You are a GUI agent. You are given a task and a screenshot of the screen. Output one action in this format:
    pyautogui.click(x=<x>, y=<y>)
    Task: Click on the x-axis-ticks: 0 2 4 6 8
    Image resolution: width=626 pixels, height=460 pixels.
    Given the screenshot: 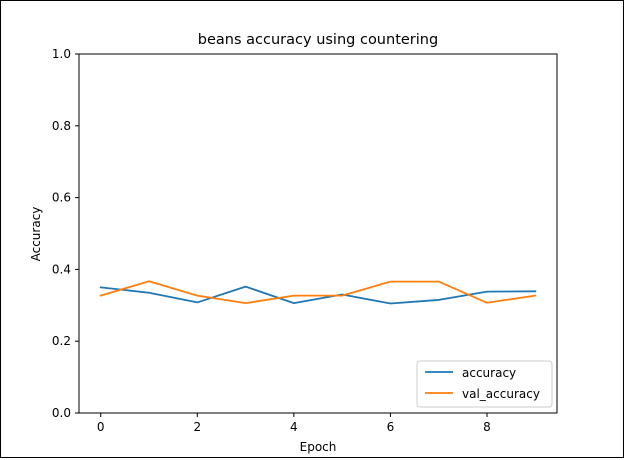 What is the action you would take?
    pyautogui.click(x=294, y=423)
    